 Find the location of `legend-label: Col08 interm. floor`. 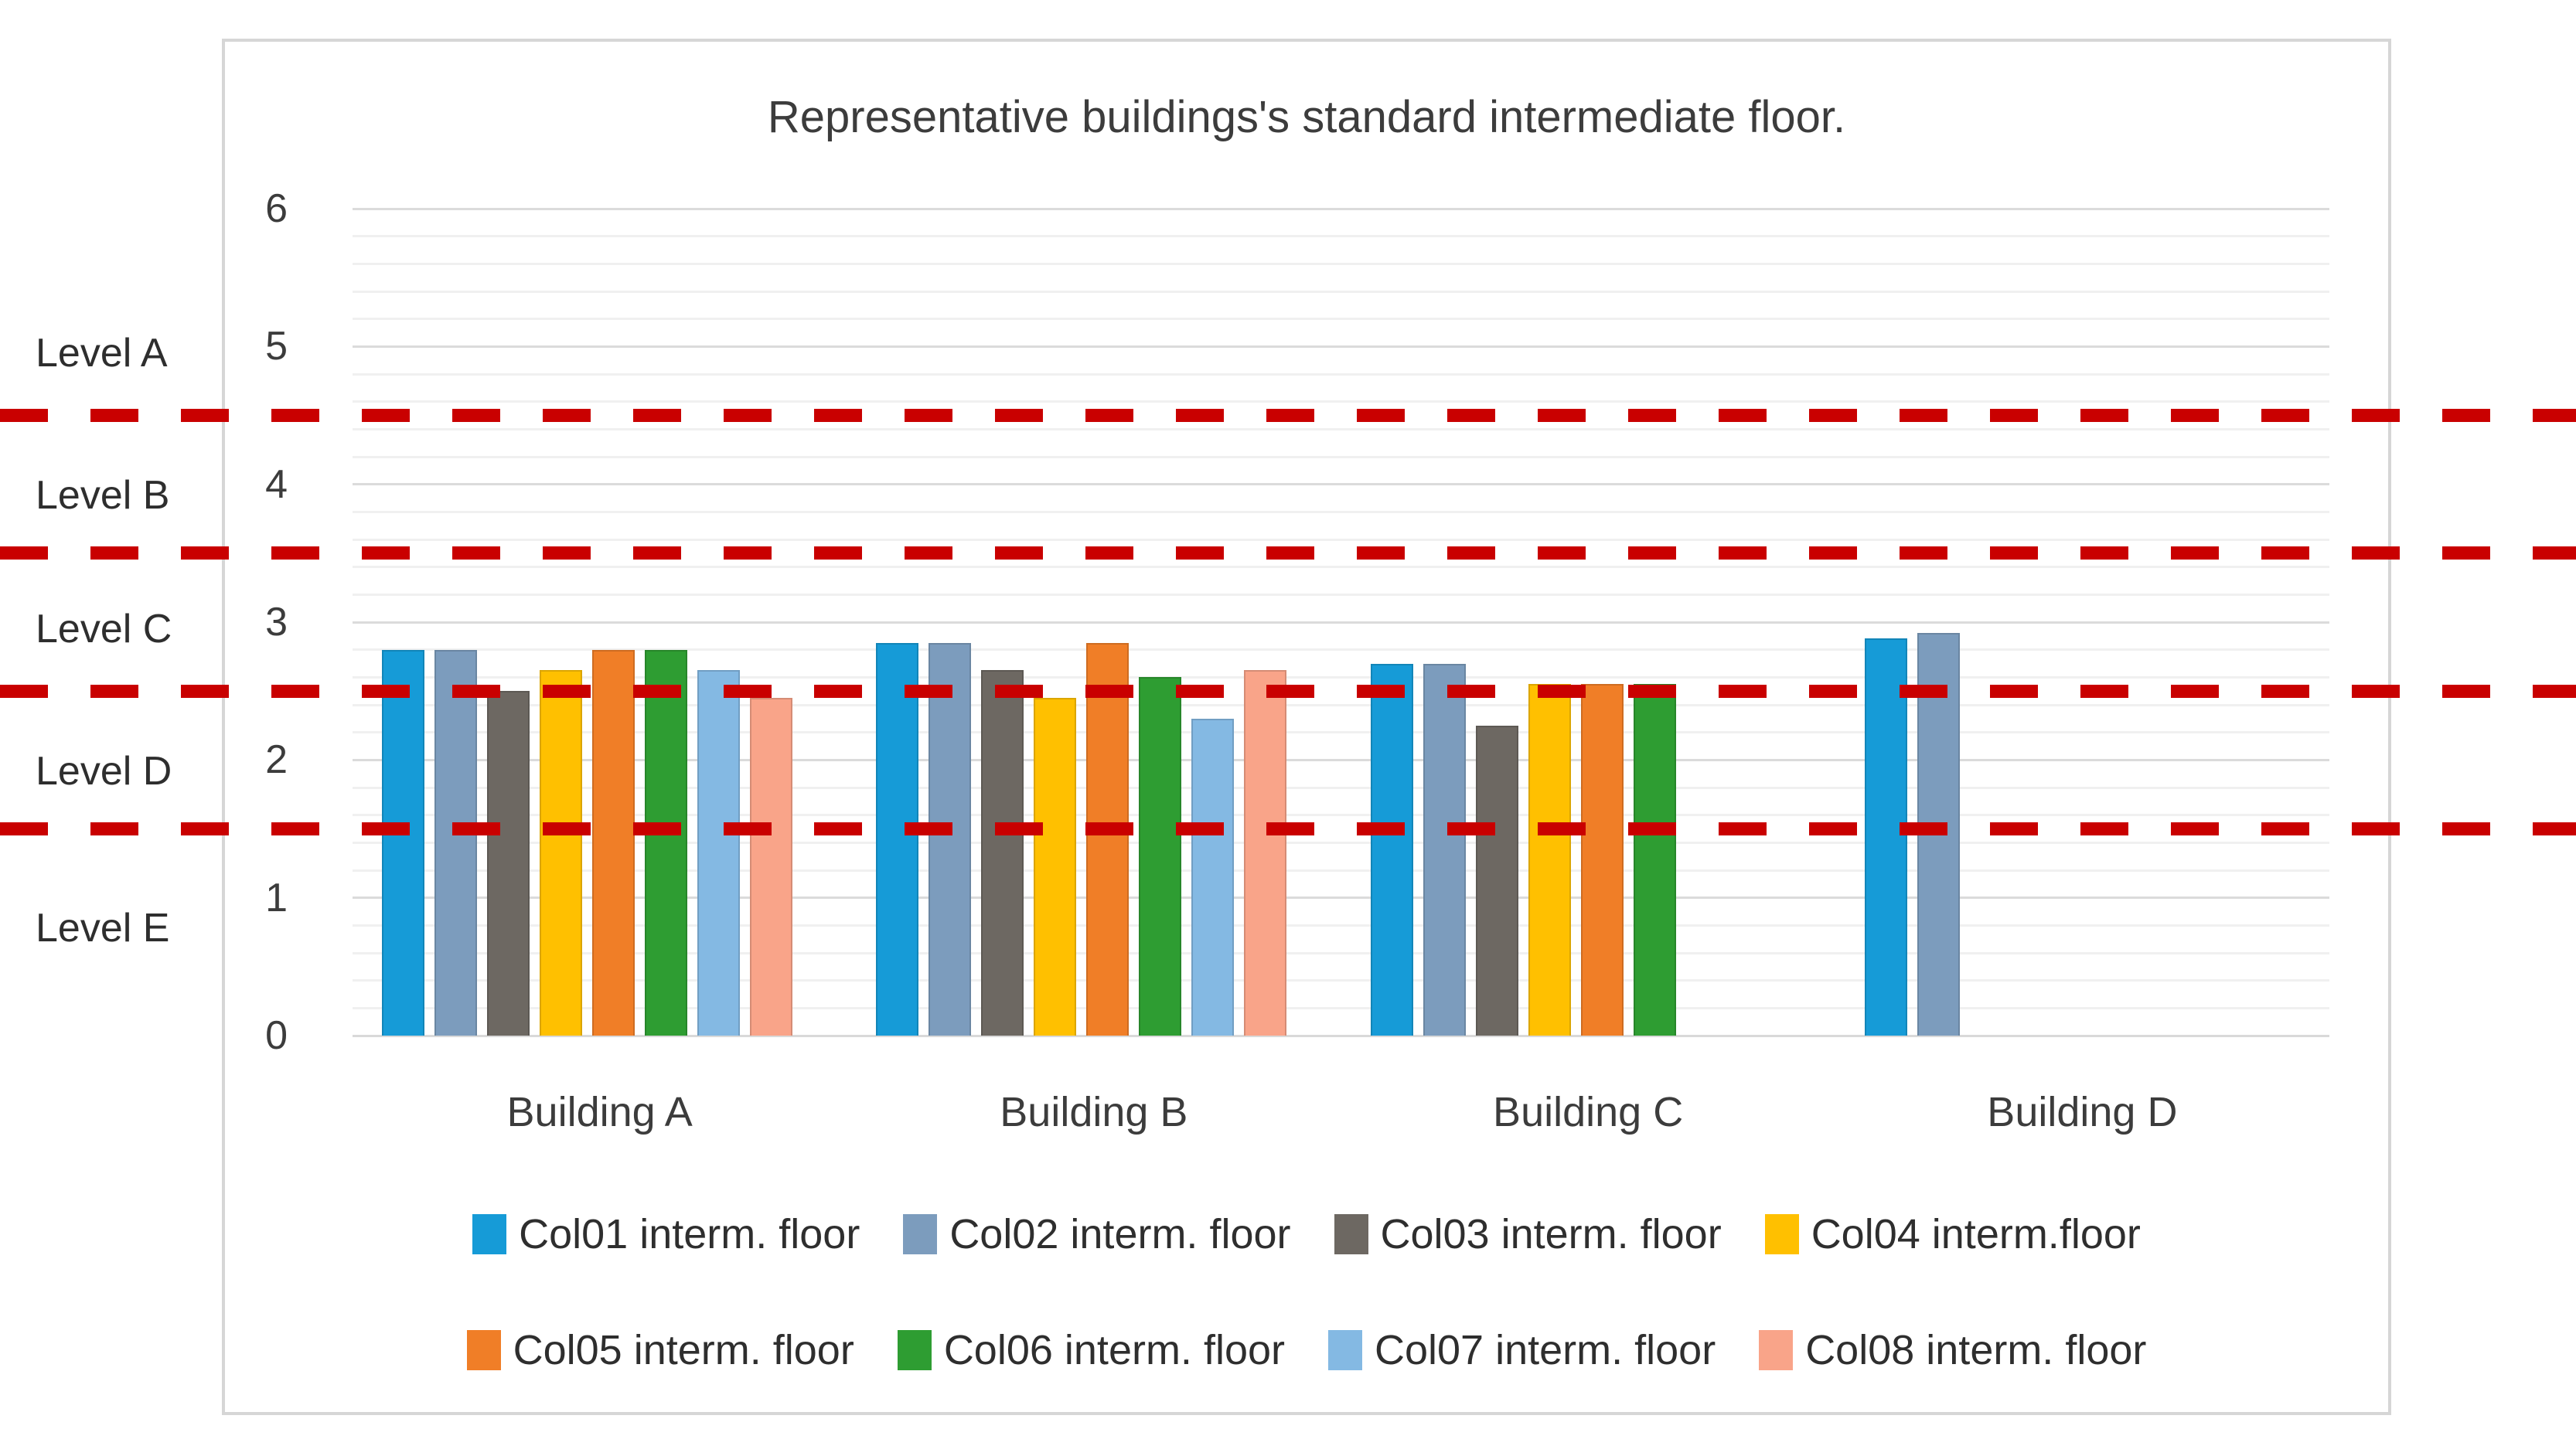

legend-label: Col08 interm. floor is located at coordinates (1976, 1350).